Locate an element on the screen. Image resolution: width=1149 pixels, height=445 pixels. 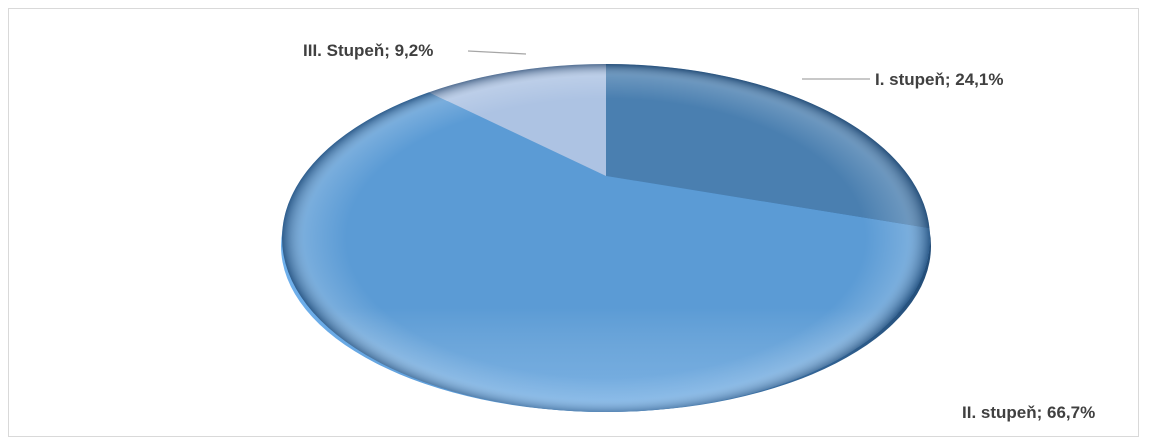
data-label-slice-2: II. stupeň; 66,7% is located at coordinates (1028, 412).